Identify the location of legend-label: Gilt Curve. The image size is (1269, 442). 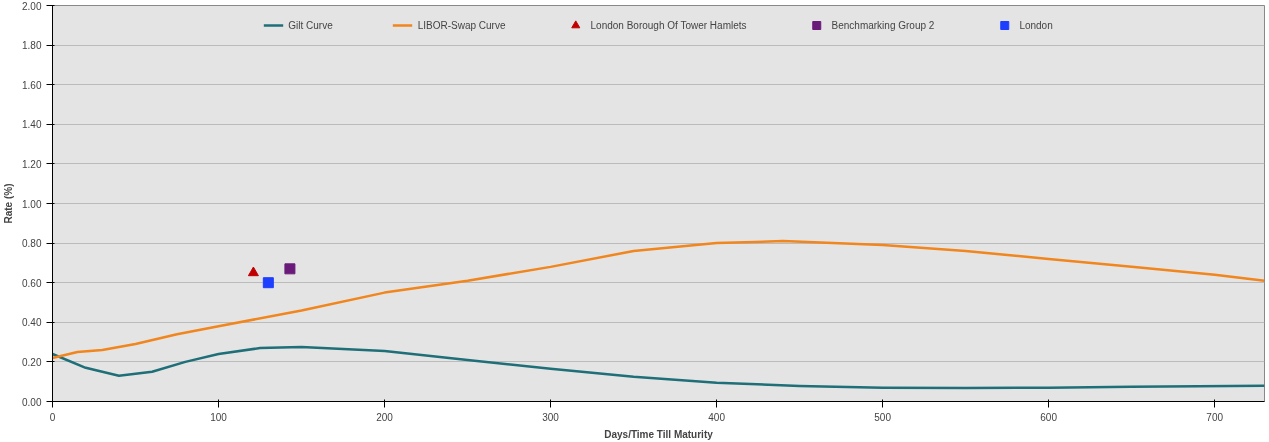
(310, 25).